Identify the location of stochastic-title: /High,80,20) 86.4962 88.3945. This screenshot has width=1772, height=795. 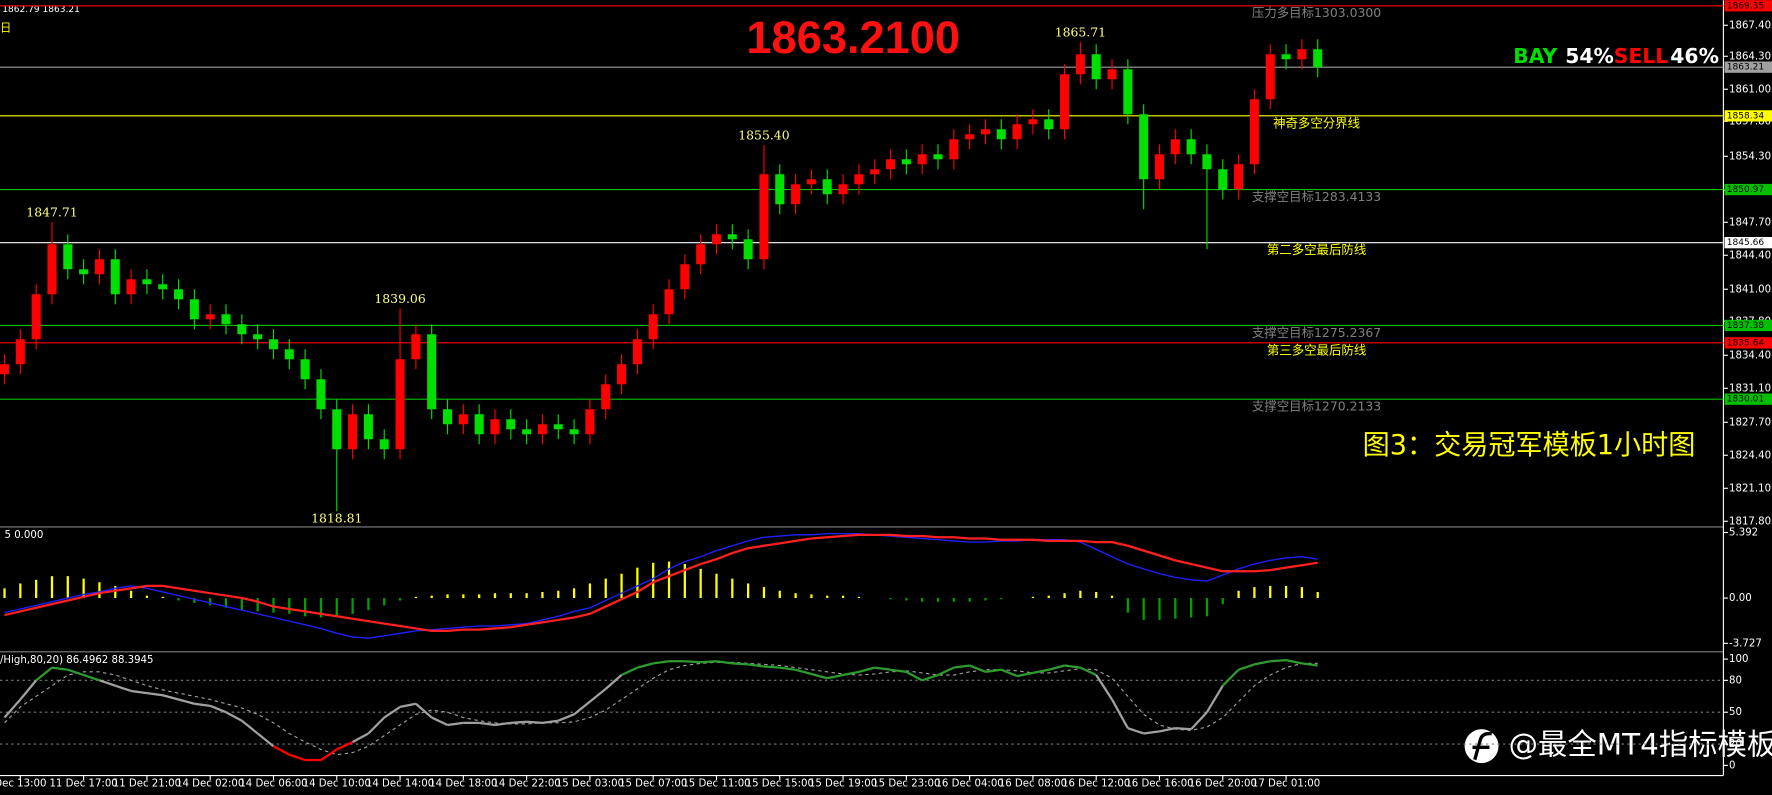
(76, 660).